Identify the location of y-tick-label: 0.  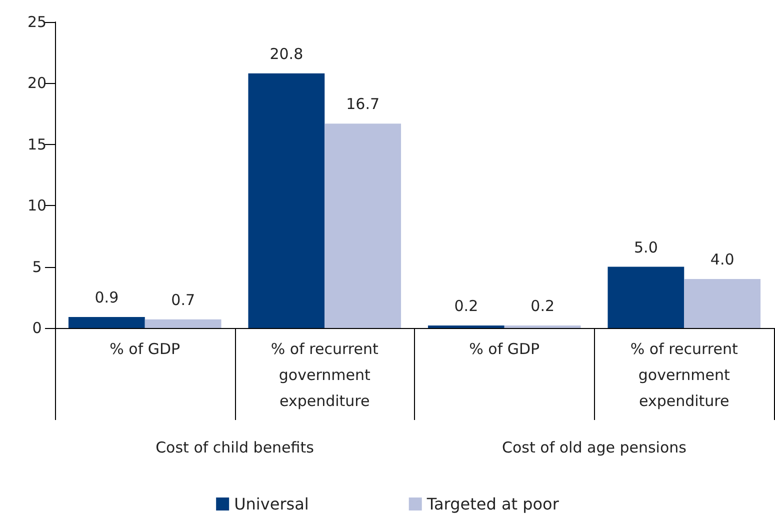
(37, 328).